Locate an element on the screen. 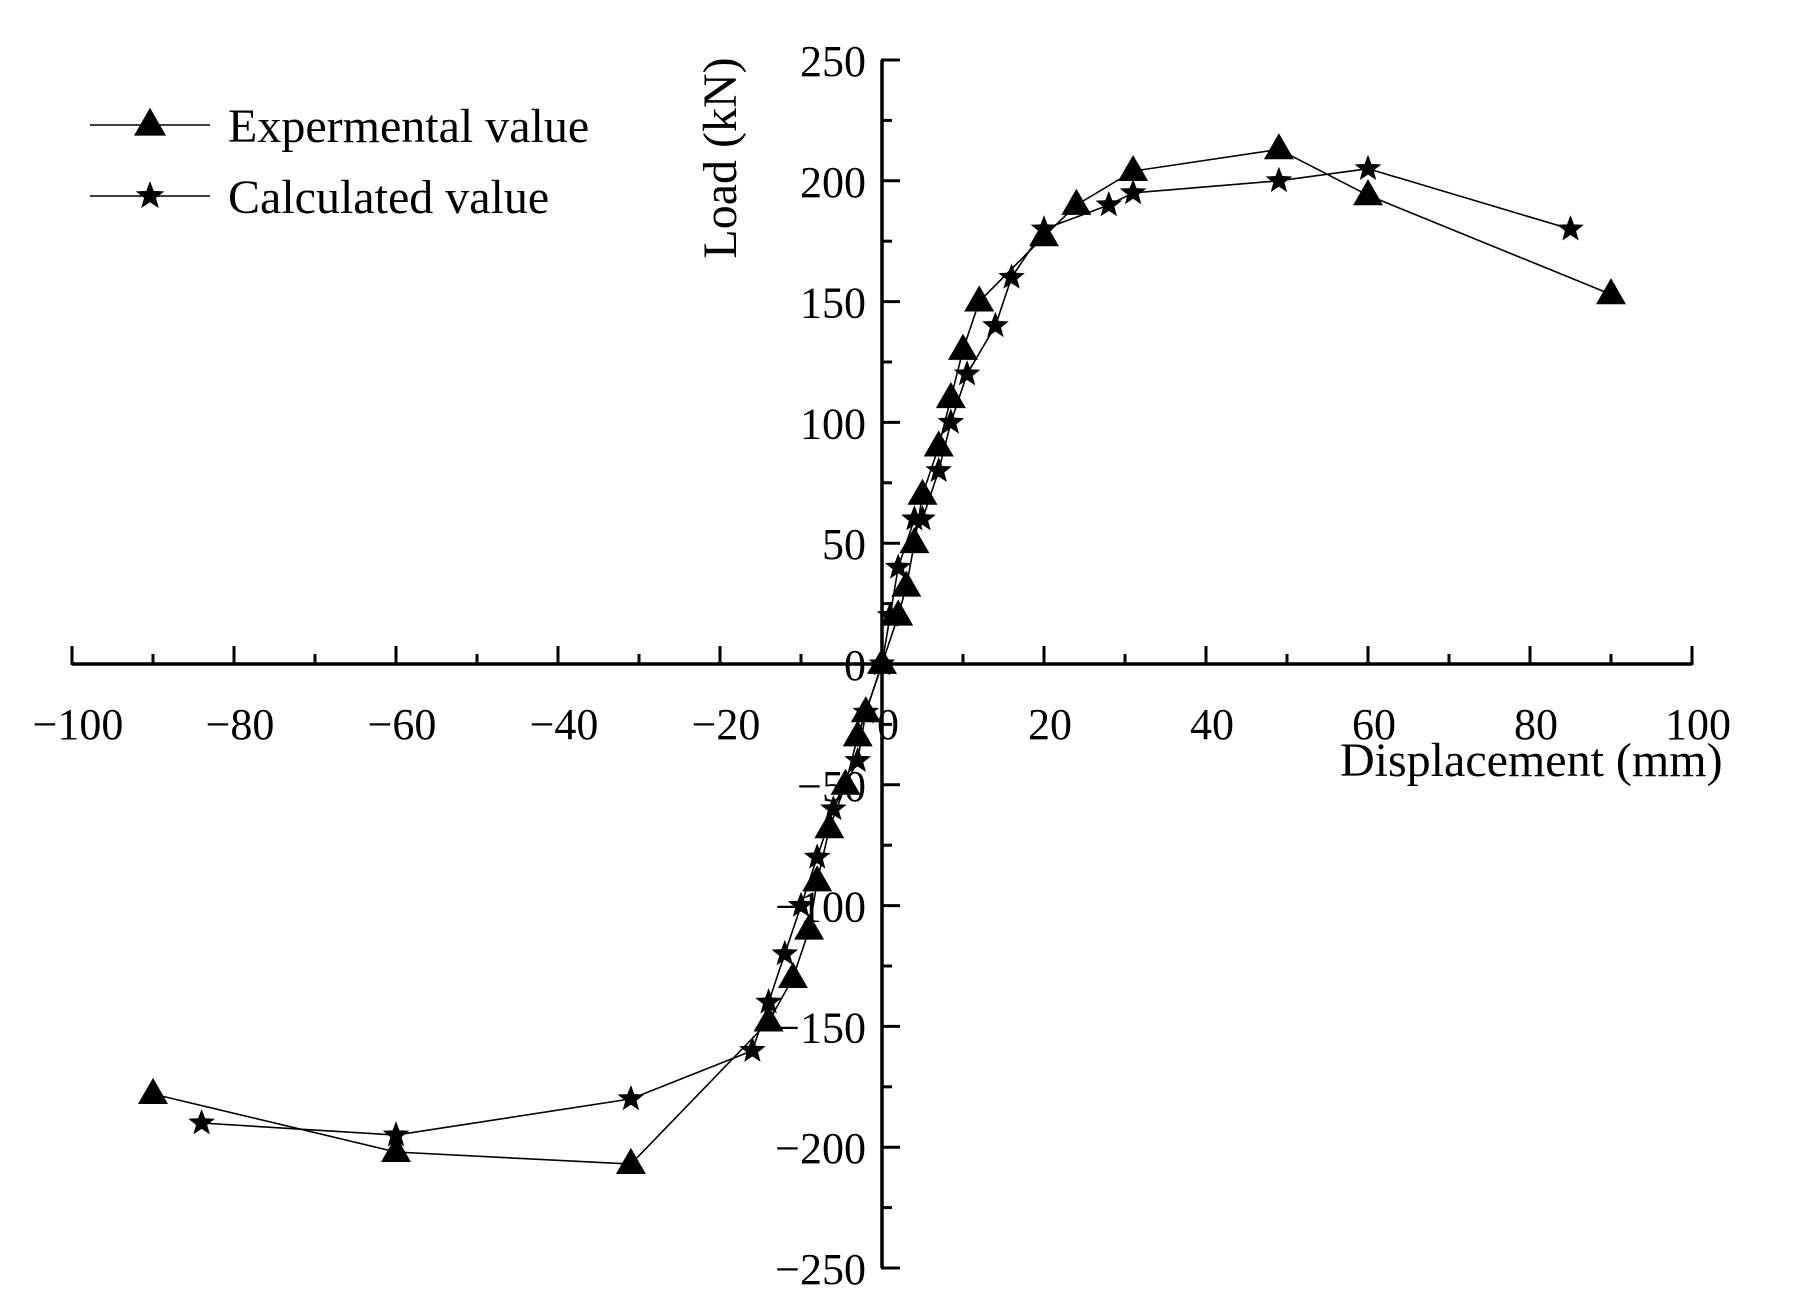 Image resolution: width=1808 pixels, height=1304 pixels. legend: Expermental value Calculated value is located at coordinates (339, 162).